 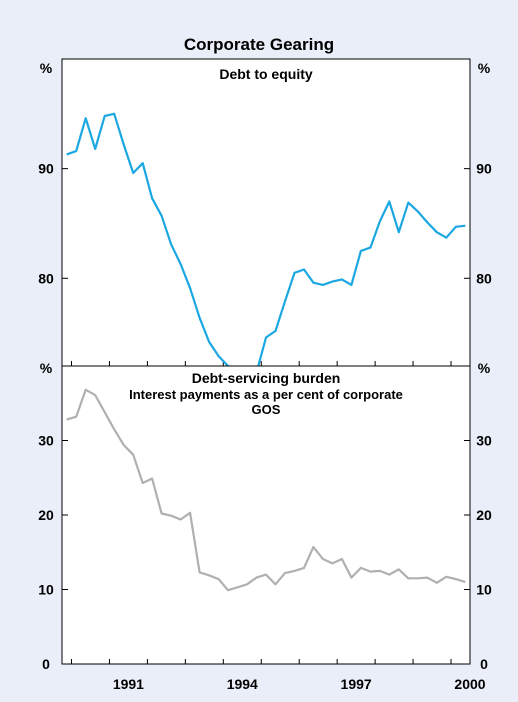 What do you see at coordinates (46, 515) in the screenshot?
I see `y-tick-label-left: 20` at bounding box center [46, 515].